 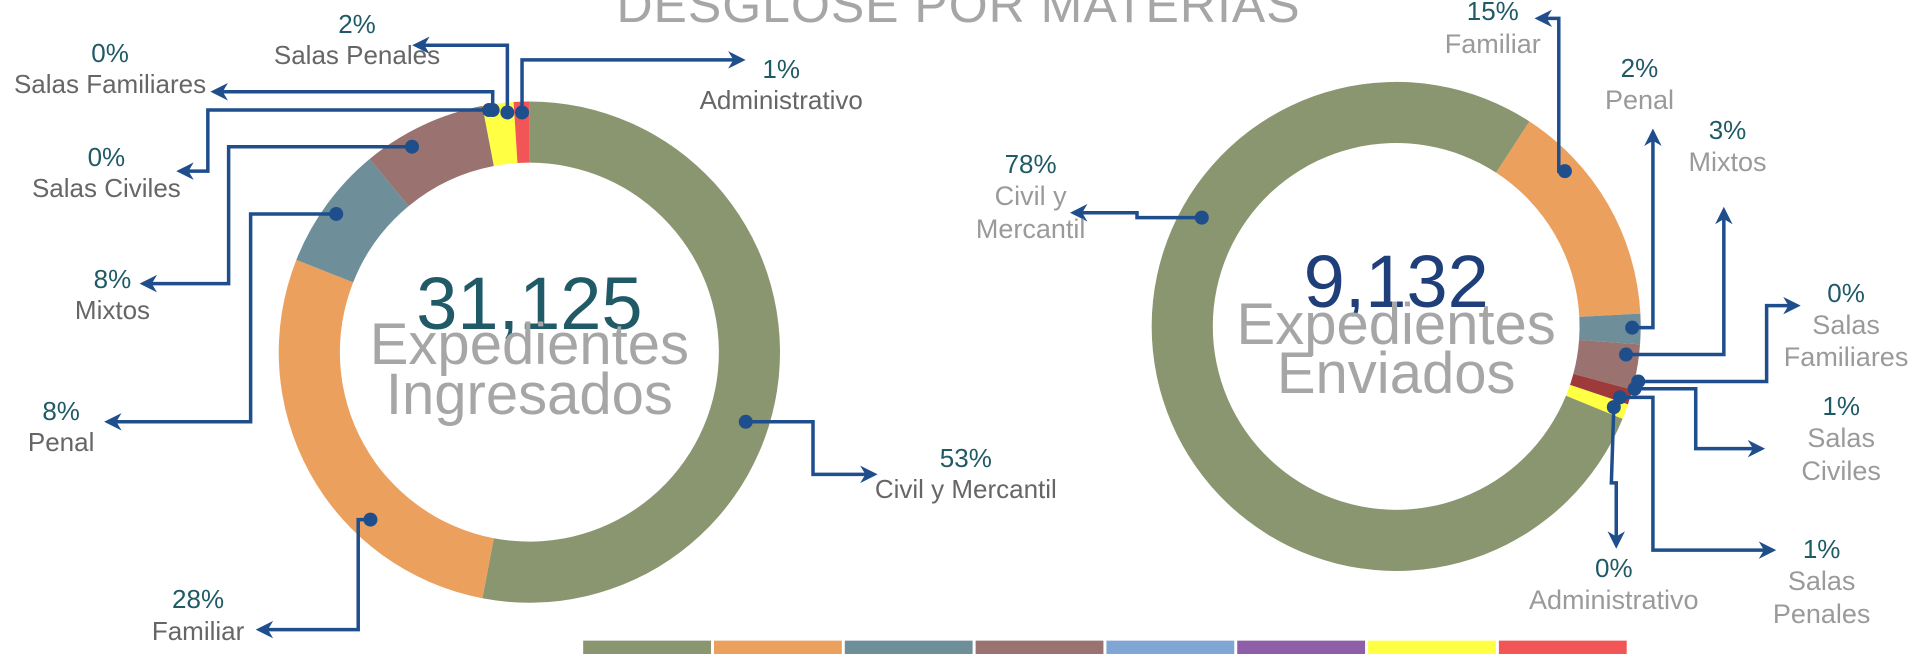 I want to click on data-label: 3% Mixtos, so click(x=1727, y=147).